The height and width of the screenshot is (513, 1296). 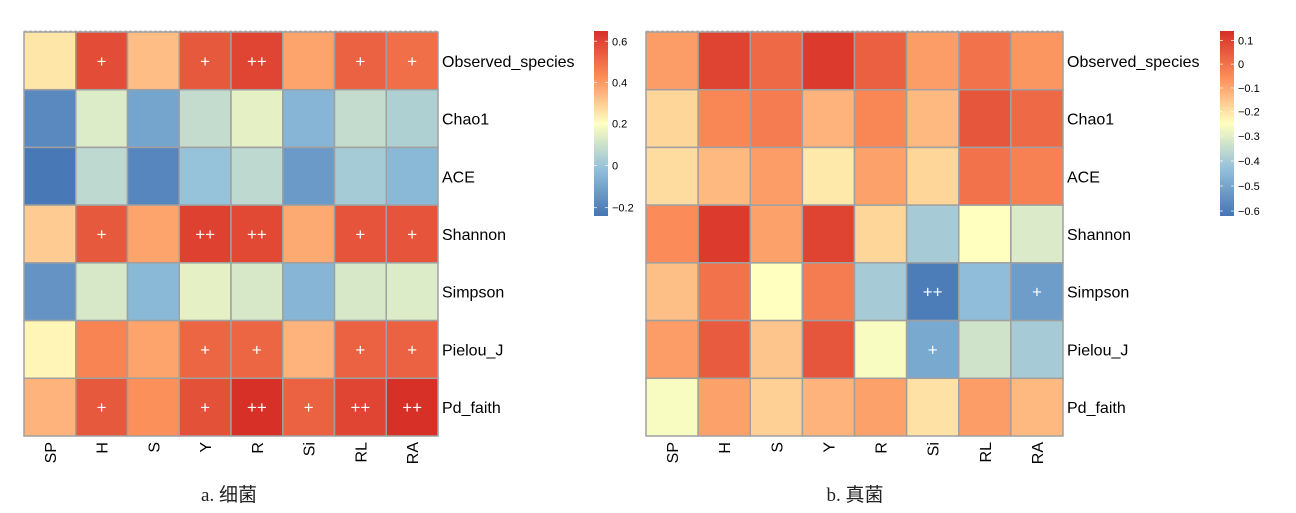 What do you see at coordinates (1249, 162) in the screenshot?
I see `colorbar-tick-label: −0.4` at bounding box center [1249, 162].